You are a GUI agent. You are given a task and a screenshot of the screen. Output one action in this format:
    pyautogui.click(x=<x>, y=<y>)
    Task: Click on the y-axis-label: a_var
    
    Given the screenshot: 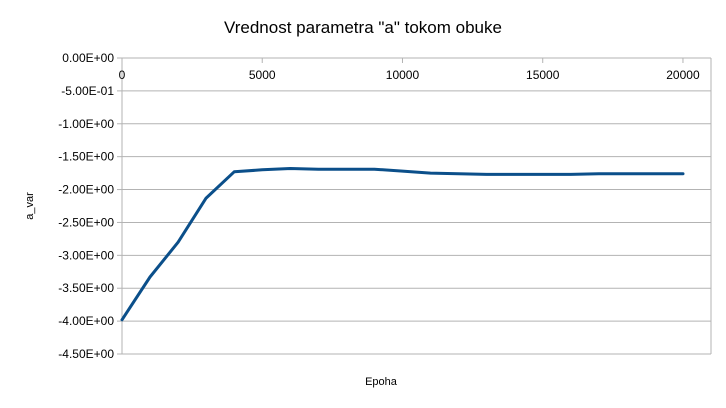 What is the action you would take?
    pyautogui.click(x=30, y=206)
    